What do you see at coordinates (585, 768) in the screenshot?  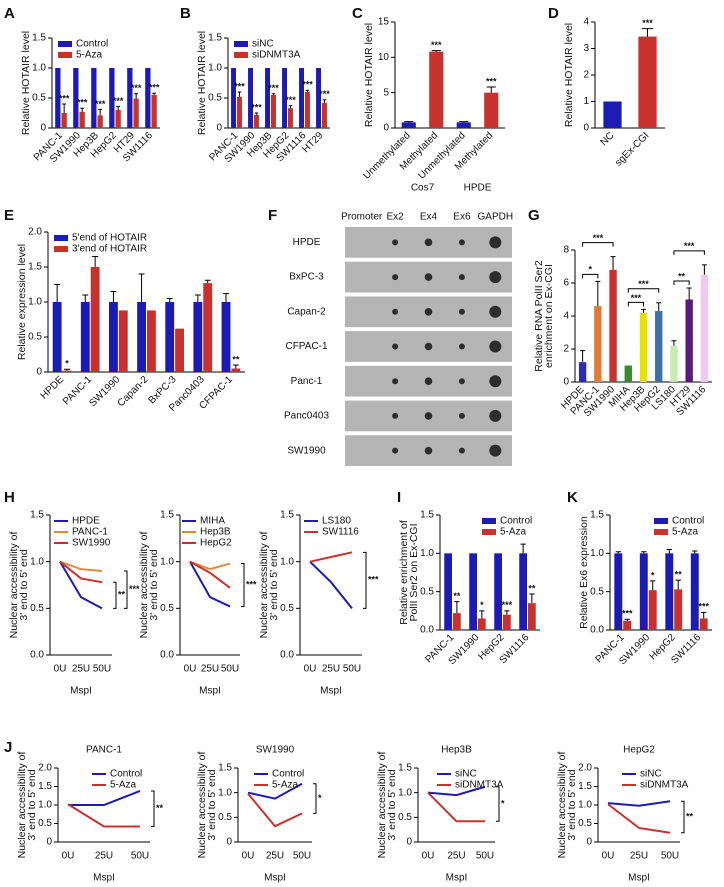 I see `y-tick-label: 2.0` at bounding box center [585, 768].